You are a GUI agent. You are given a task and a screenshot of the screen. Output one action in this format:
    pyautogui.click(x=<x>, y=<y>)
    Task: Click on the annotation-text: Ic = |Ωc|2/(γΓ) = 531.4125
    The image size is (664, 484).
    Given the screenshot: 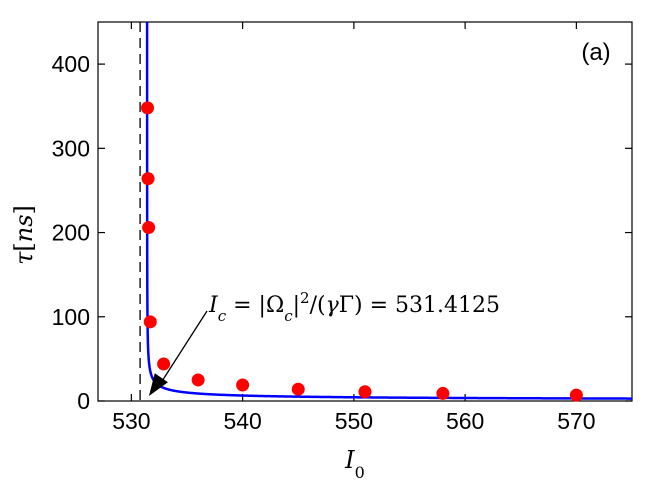 What is the action you would take?
    pyautogui.click(x=354, y=307)
    